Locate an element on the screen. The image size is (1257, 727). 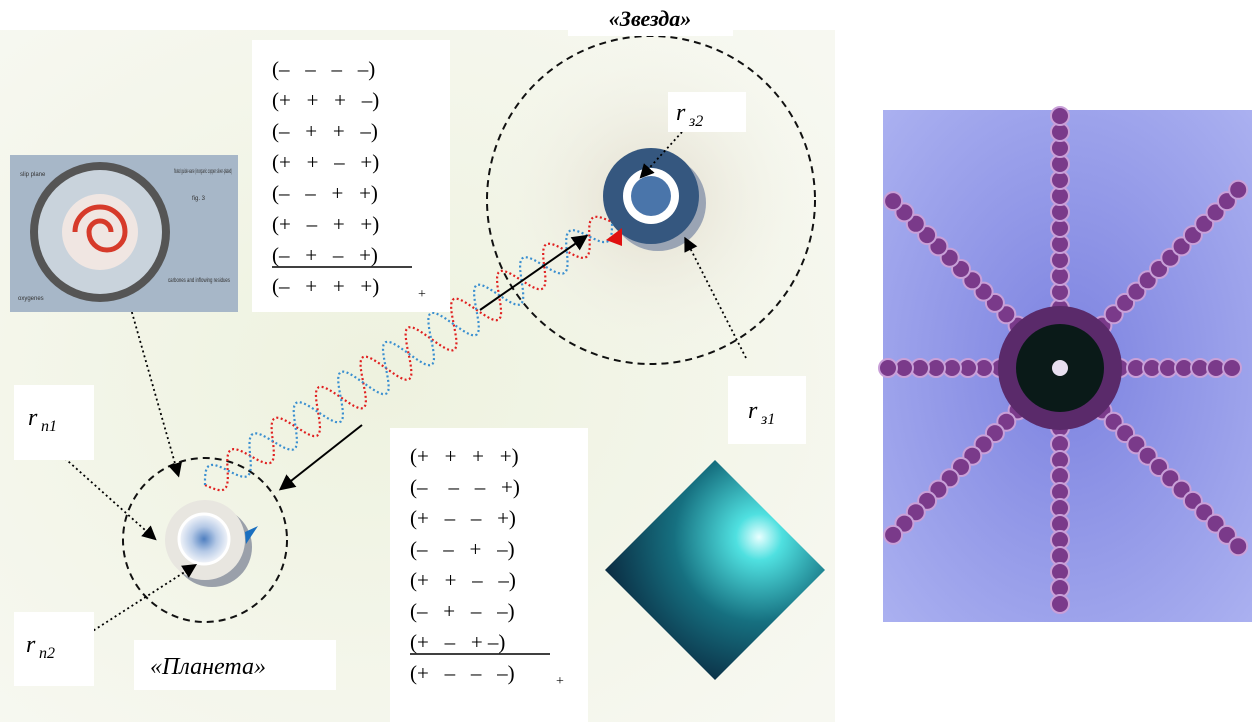
matrix-row: (– + – +) is located at coordinates (325, 255).